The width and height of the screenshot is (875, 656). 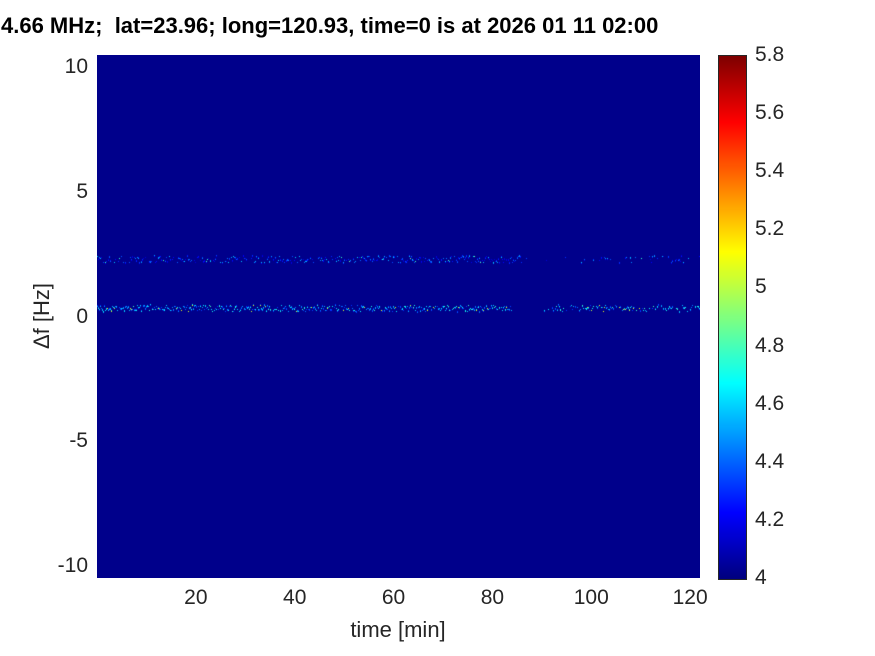 What do you see at coordinates (770, 403) in the screenshot?
I see `colorbar-tick-label: 4.6` at bounding box center [770, 403].